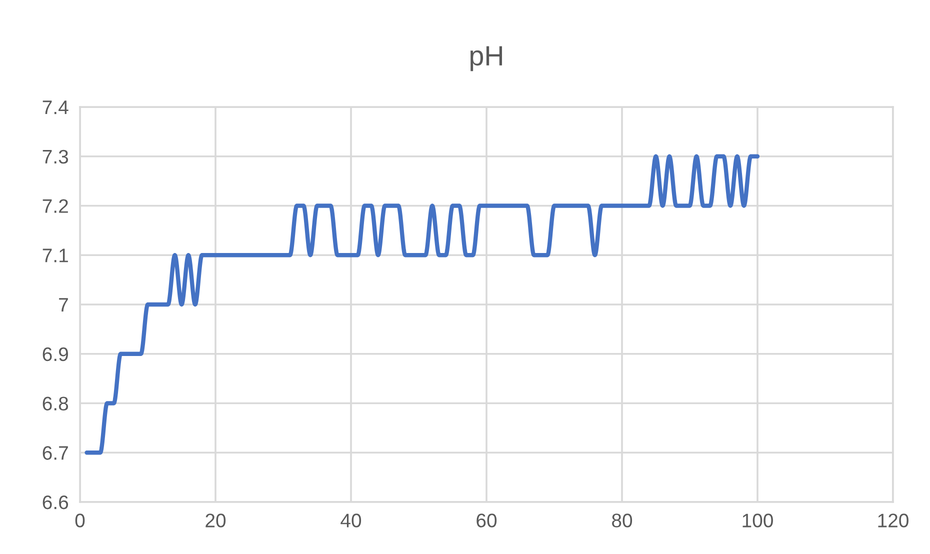 This screenshot has width=930, height=554. What do you see at coordinates (55, 107) in the screenshot?
I see `y-tick-label: 7.4` at bounding box center [55, 107].